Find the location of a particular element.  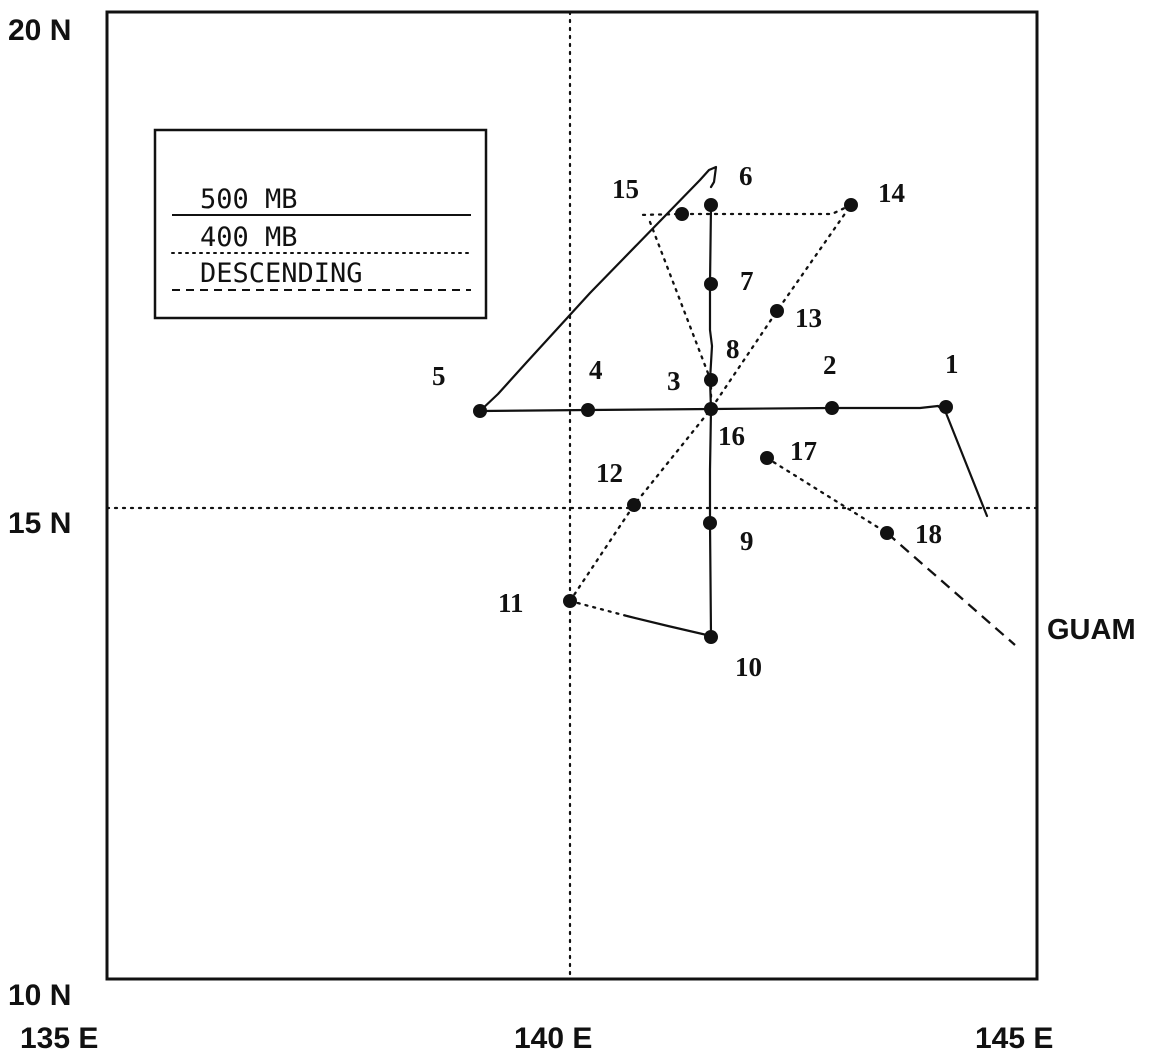

lon-label-140e: 140 E is located at coordinates (553, 1038).